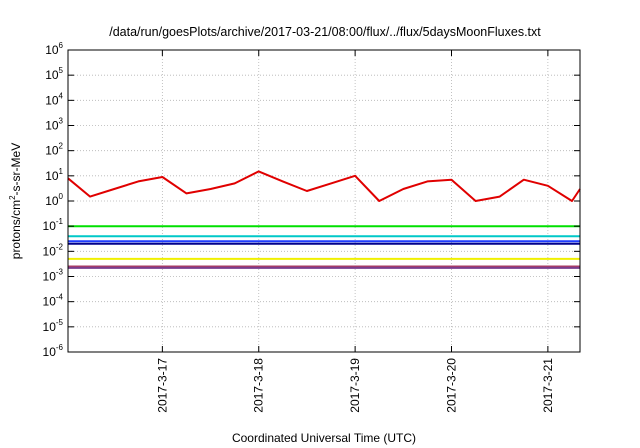 This screenshot has height=448, width=640. What do you see at coordinates (162, 385) in the screenshot?
I see `x-tick-label: 2017-3-17` at bounding box center [162, 385].